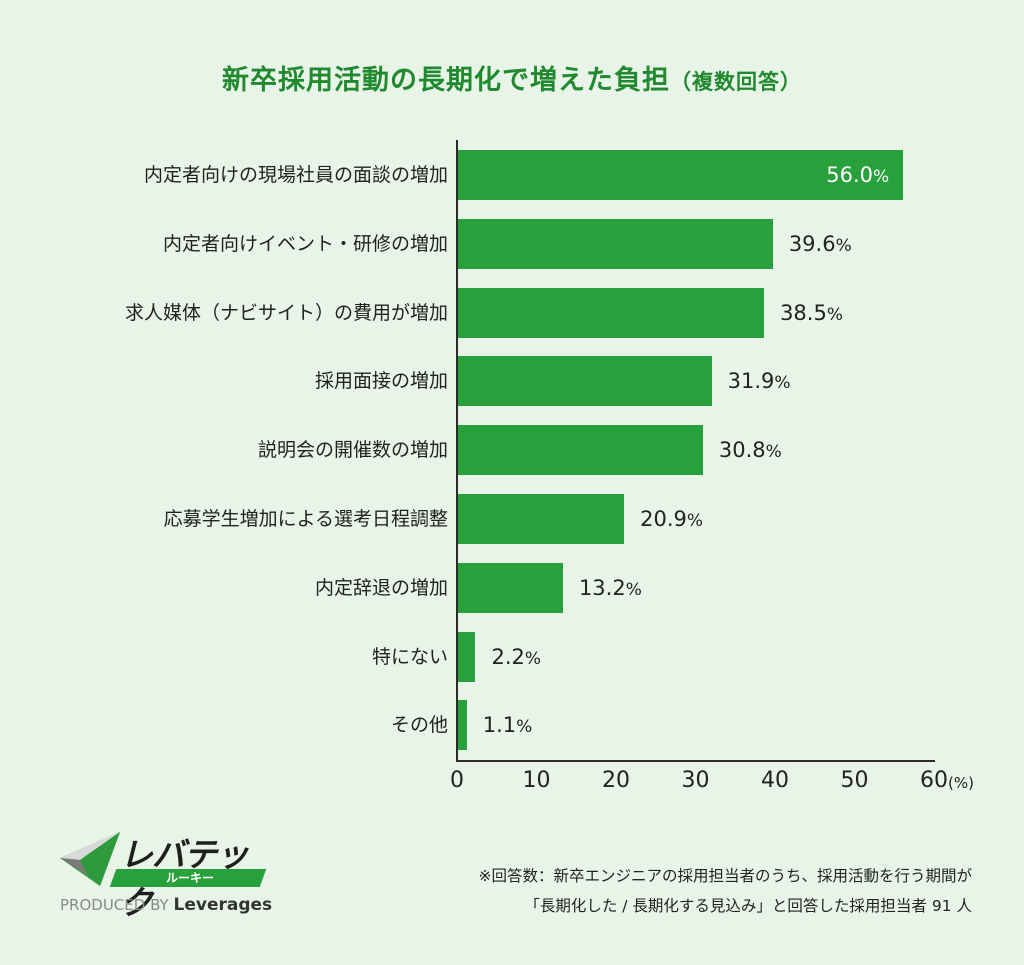 The height and width of the screenshot is (965, 1024). What do you see at coordinates (305, 519) in the screenshot?
I see `category-label: 応募学生増加による選考日程調整` at bounding box center [305, 519].